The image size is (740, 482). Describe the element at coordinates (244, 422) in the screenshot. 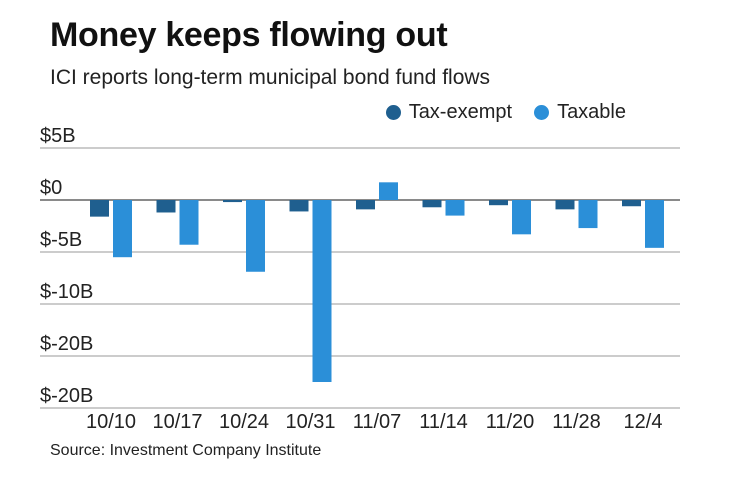

I see `x-tick-label: 10/24` at that location.